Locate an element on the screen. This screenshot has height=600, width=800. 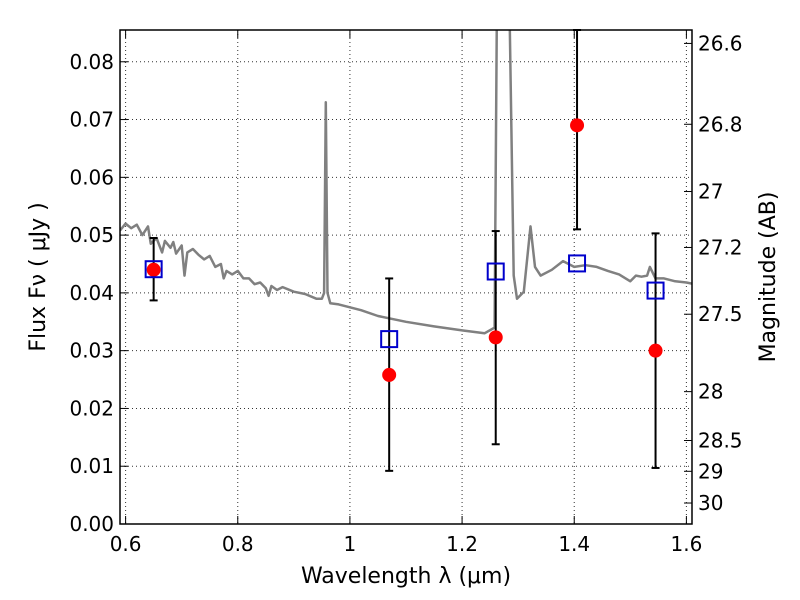
x-tick-label: 1.6 is located at coordinates (686, 544).